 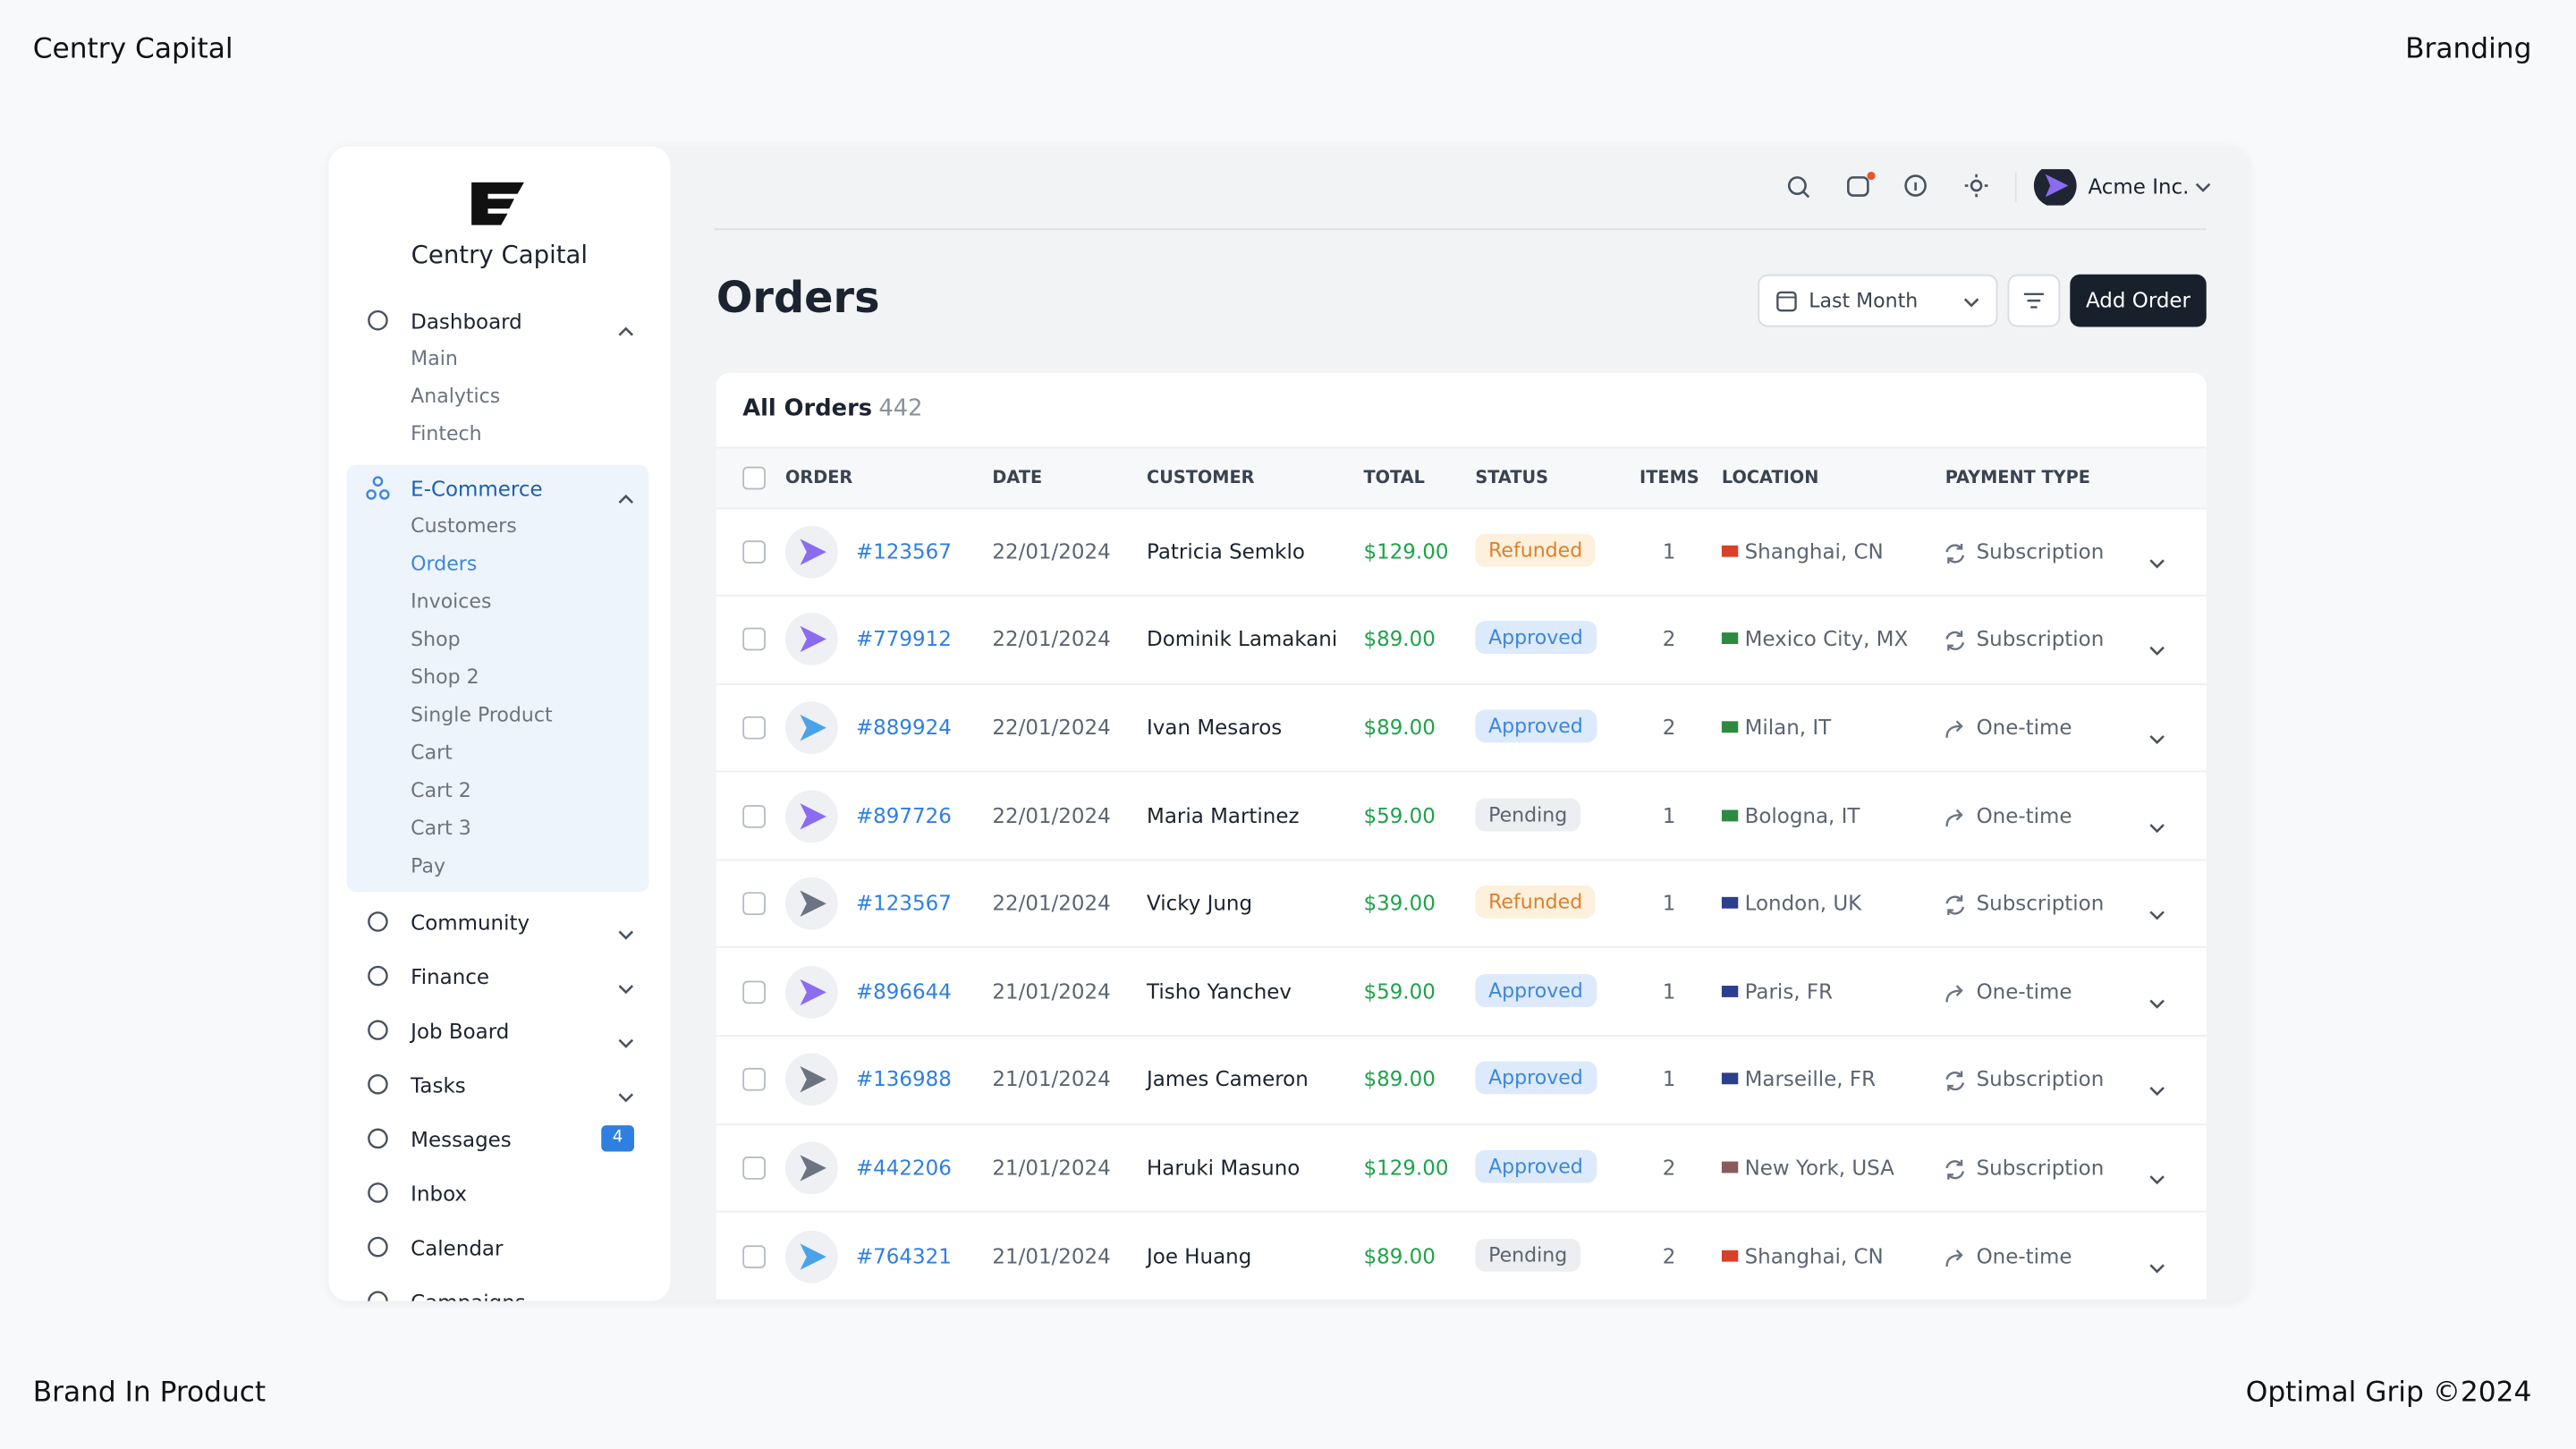 I want to click on cell-customer: Tisho Yanchev, so click(x=1219, y=991).